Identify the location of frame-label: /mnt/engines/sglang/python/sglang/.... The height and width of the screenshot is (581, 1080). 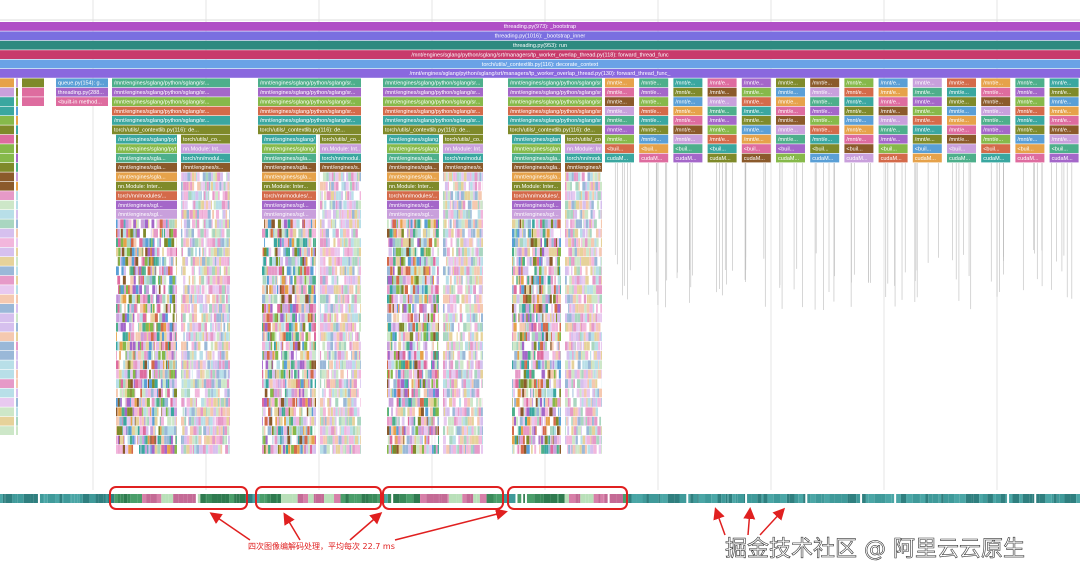
(560, 149).